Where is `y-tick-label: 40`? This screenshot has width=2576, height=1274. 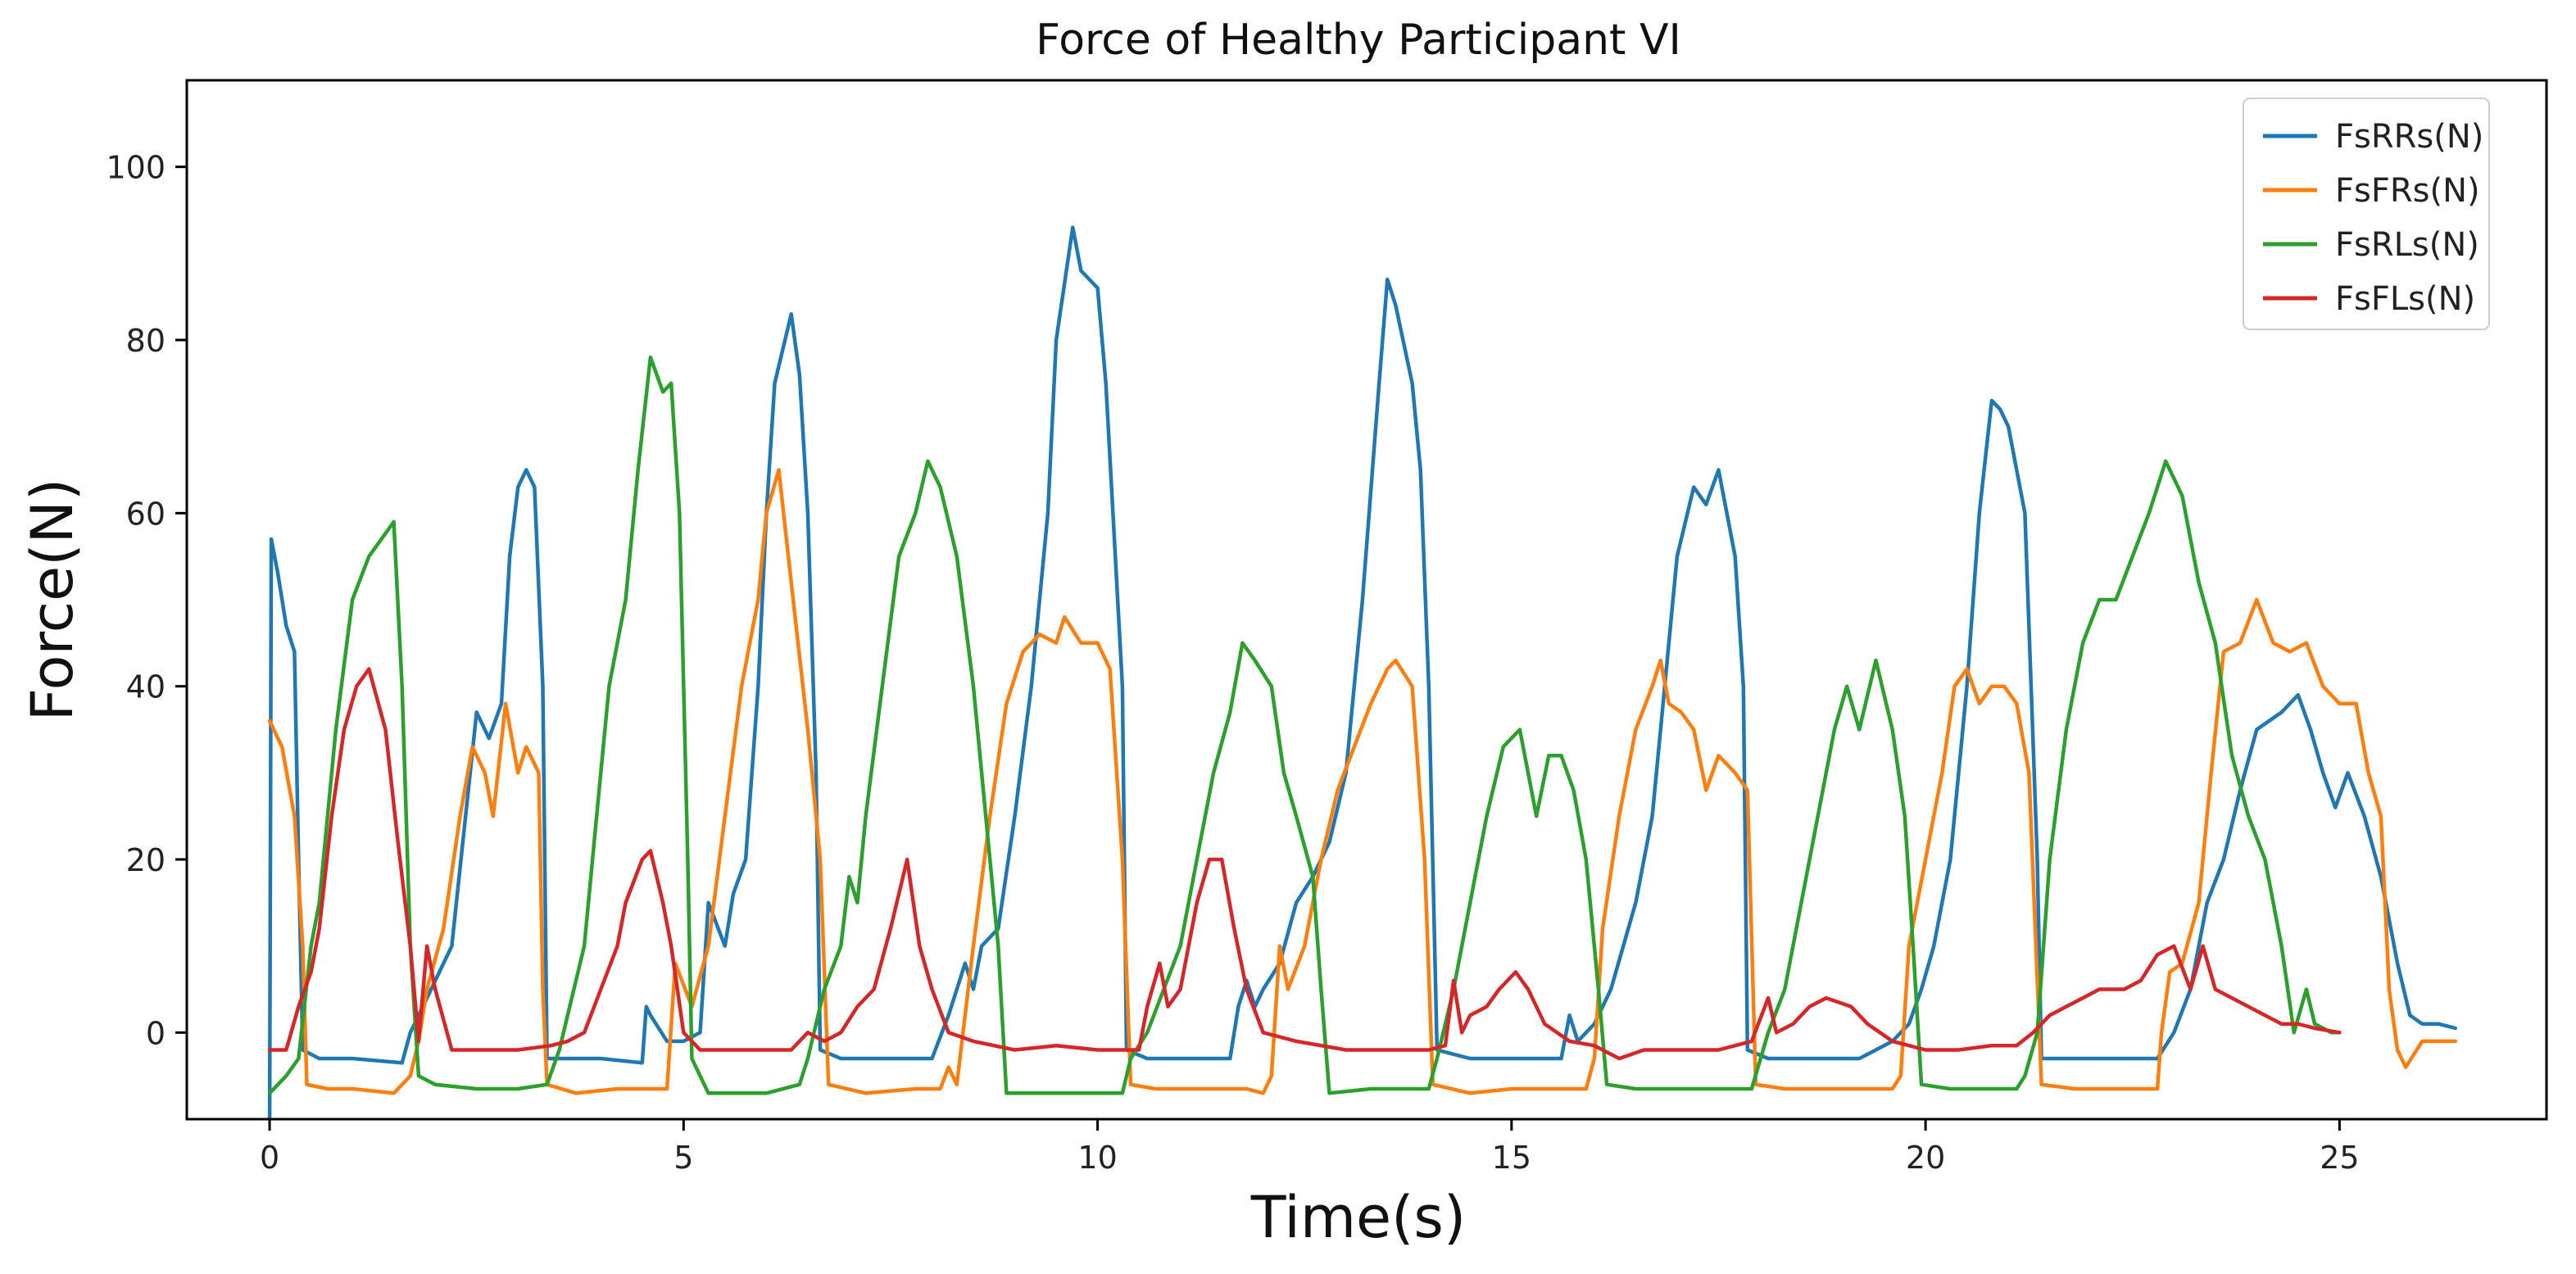
y-tick-label: 40 is located at coordinates (146, 687).